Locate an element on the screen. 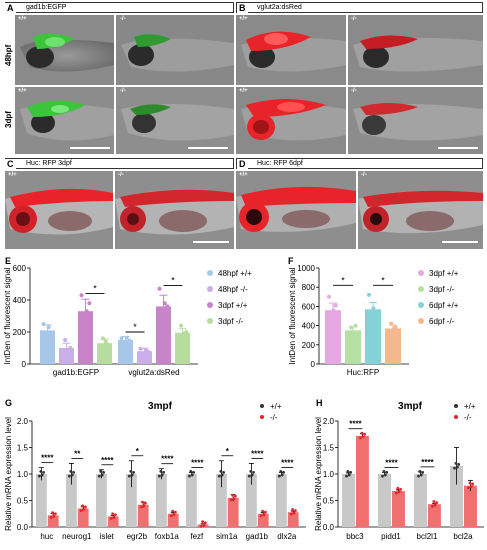  chart-f-y-tick-label: 200 is located at coordinates (309, 345).